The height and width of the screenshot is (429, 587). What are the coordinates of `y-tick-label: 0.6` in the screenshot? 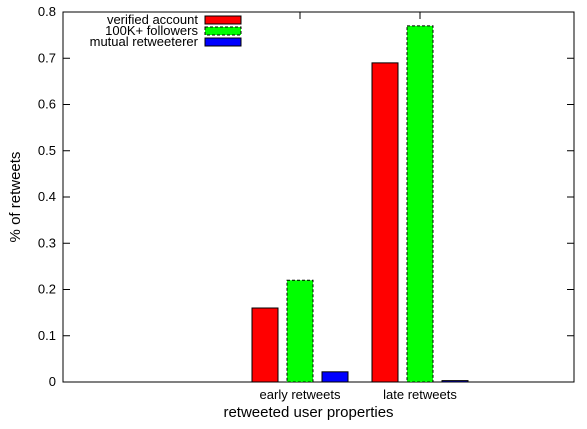 It's located at (47, 104).